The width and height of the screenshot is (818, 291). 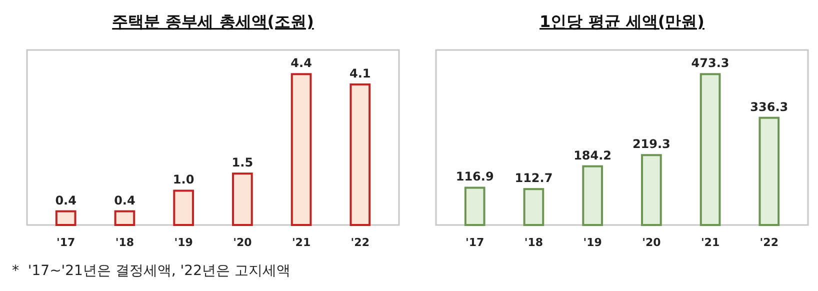 What do you see at coordinates (533, 178) in the screenshot?
I see `data-label: 112.7` at bounding box center [533, 178].